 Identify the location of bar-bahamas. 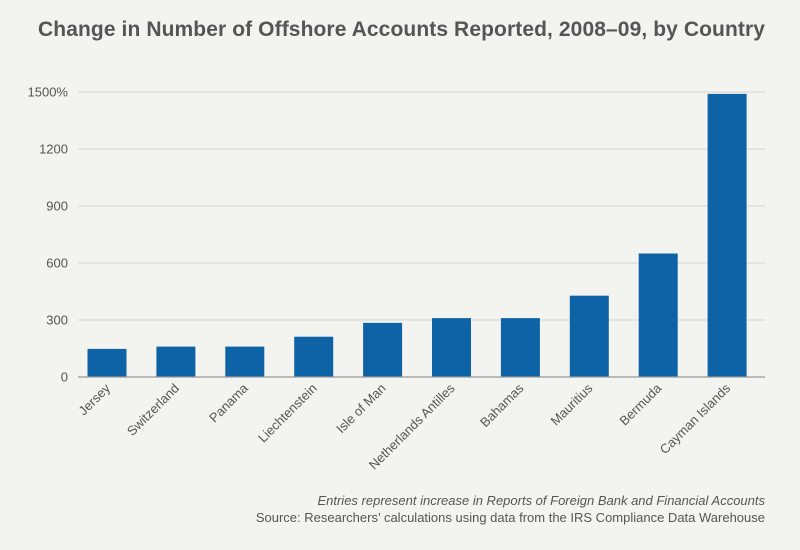
(520, 347).